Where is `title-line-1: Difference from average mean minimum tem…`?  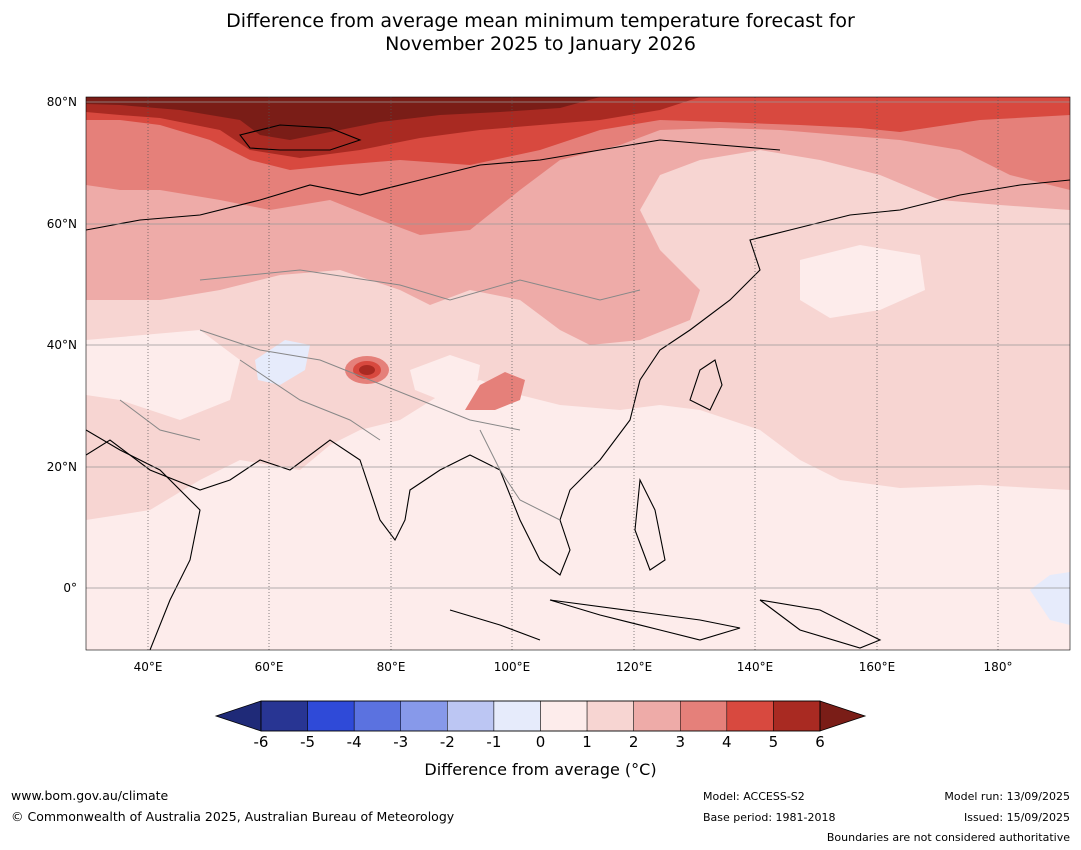 title-line-1: Difference from average mean minimum tem… is located at coordinates (540, 21).